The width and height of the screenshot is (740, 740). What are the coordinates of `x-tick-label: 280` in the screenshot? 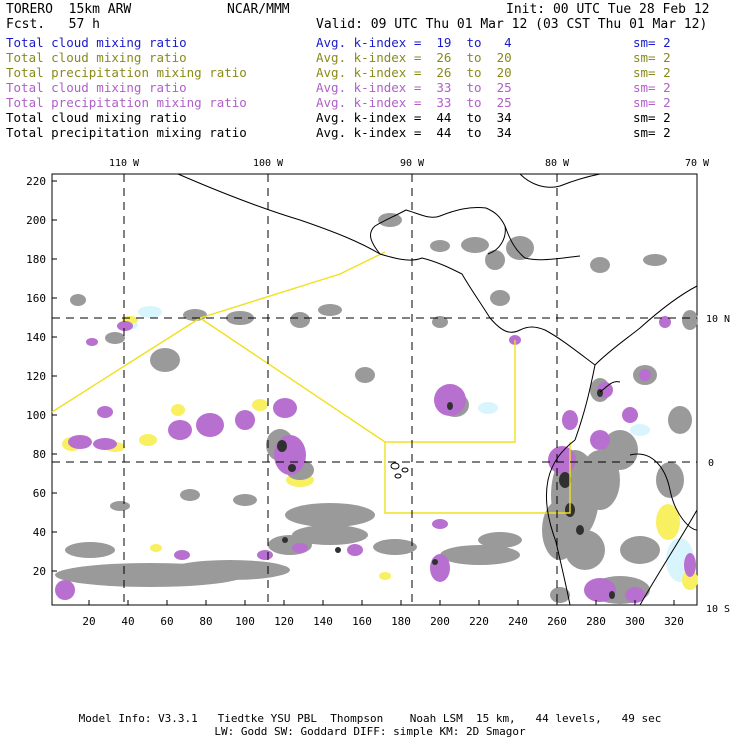 It's located at (596, 621).